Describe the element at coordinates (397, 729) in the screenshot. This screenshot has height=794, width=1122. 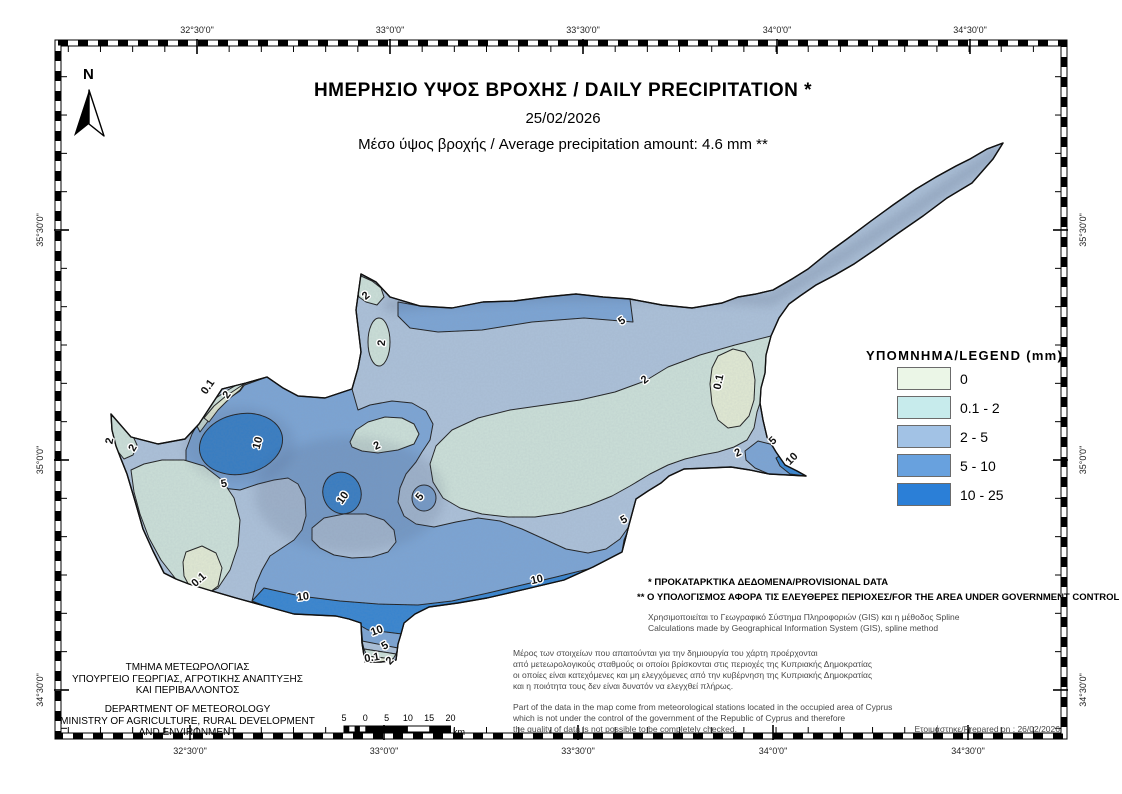
I see `scale-bar` at that location.